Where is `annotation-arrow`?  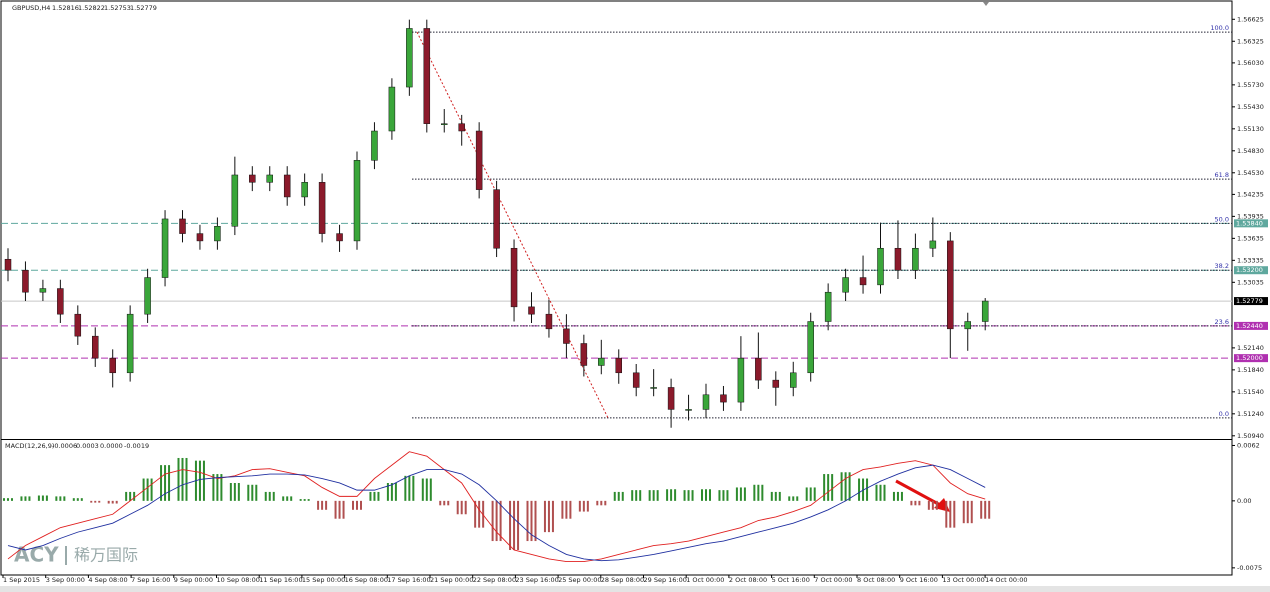
annotation-arrow is located at coordinates (919, 493).